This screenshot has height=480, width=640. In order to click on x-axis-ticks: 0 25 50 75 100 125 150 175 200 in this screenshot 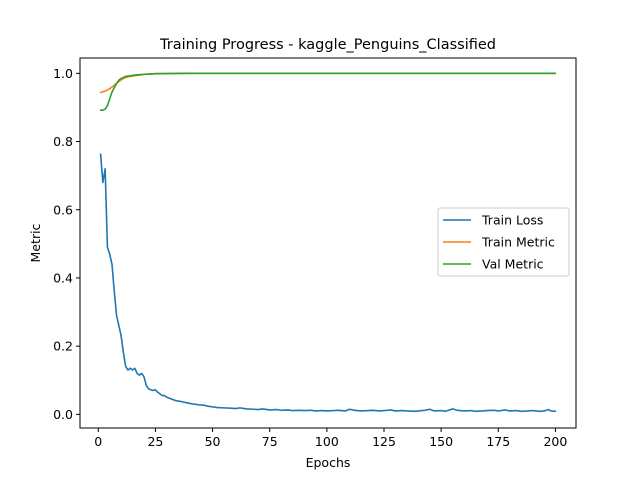, I will do `click(330, 438)`.